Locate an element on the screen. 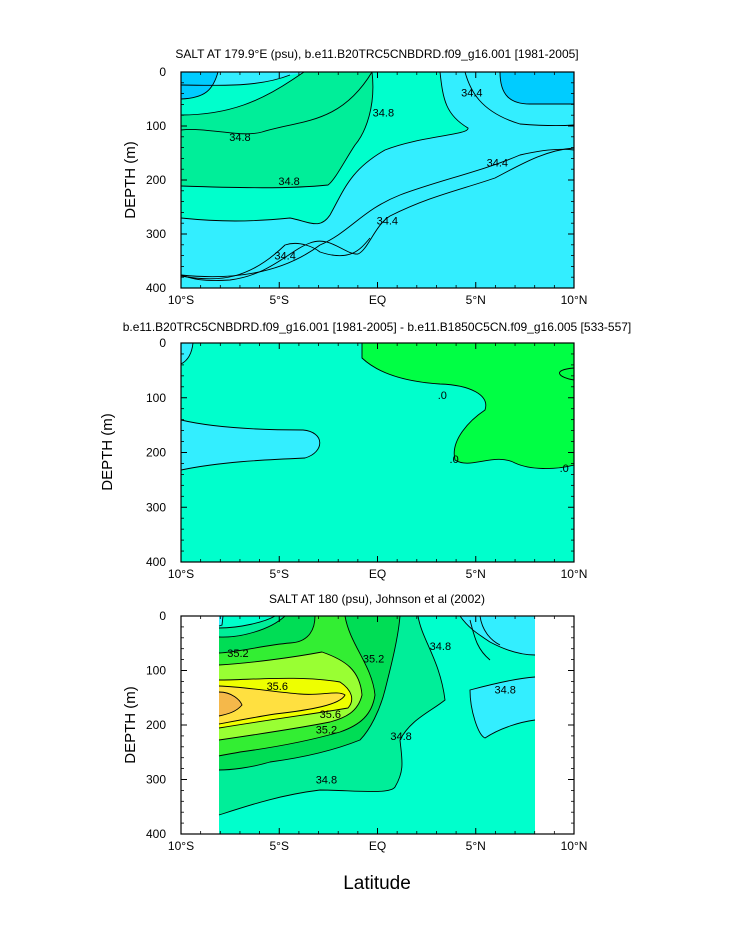 The image size is (733, 945). panel-3-contour-labels: 35.2 35.6 35.6 35.2 35.2 34.8 34.8 34.8 34.8 is located at coordinates (371, 714).